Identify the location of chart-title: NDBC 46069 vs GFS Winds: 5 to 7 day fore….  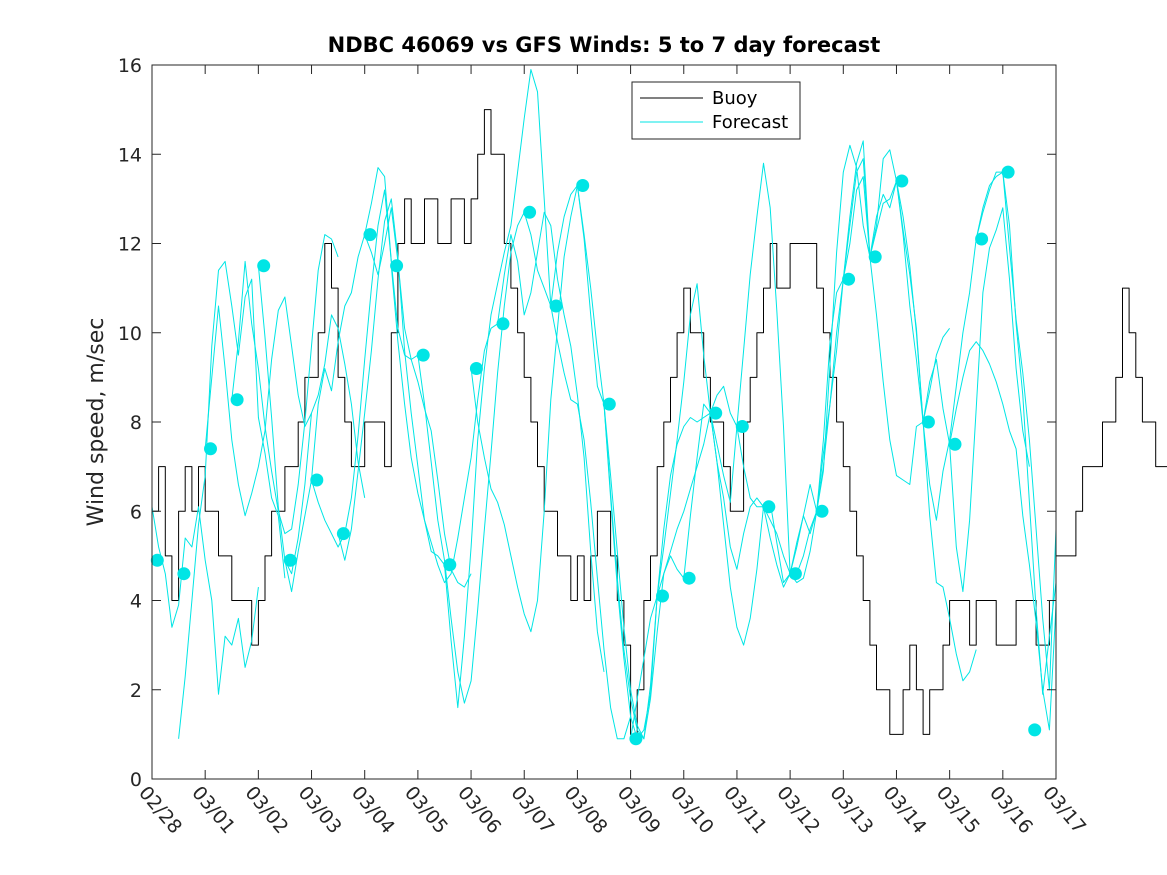
(604, 45).